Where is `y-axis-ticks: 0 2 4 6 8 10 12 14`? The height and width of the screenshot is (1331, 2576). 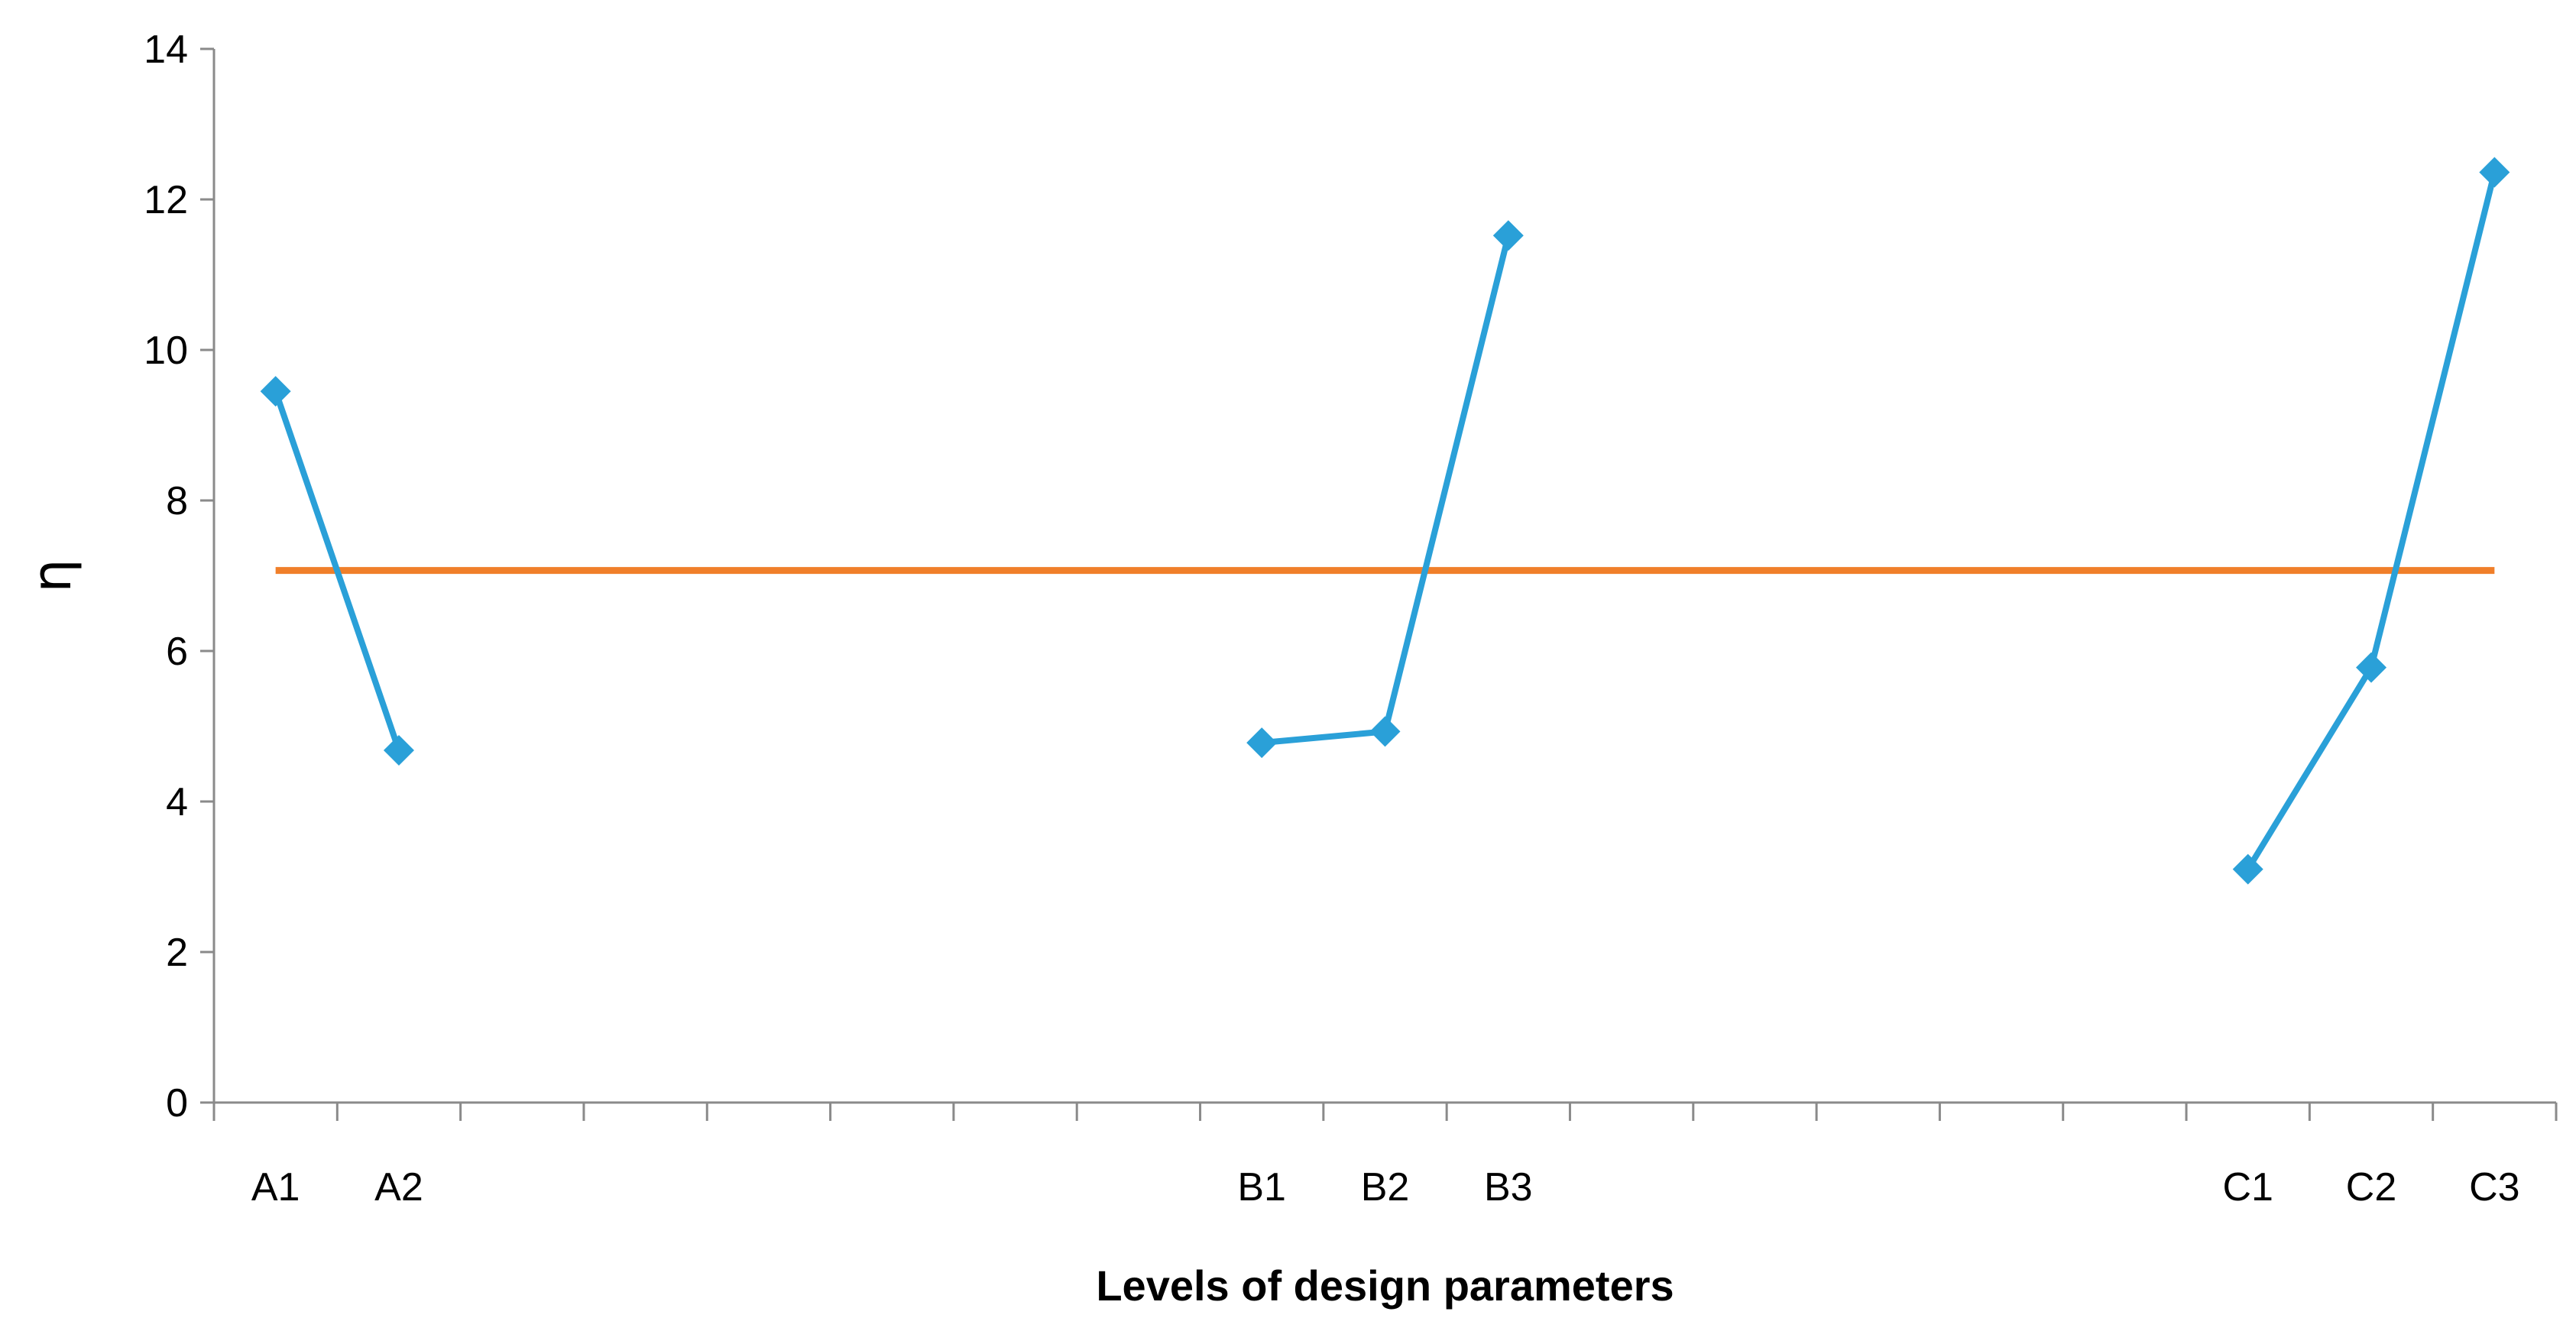
y-axis-ticks: 0 2 4 6 8 10 12 14 is located at coordinates (179, 576).